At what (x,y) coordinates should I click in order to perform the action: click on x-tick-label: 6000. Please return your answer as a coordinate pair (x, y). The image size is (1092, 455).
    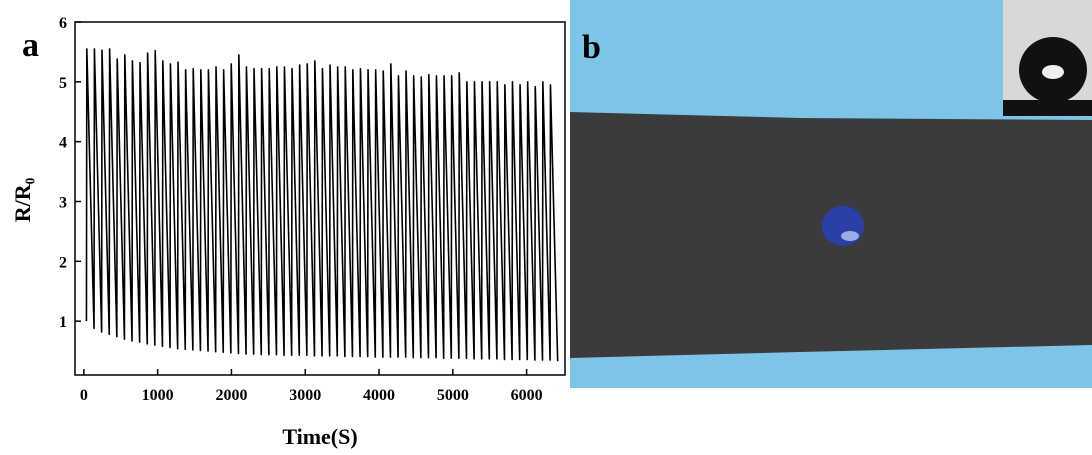
    Looking at the image, I should click on (527, 395).